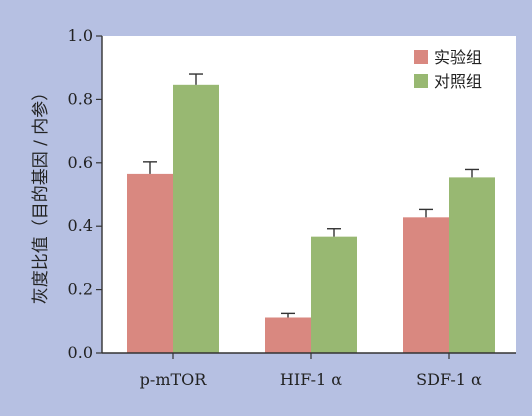 This screenshot has width=532, height=416. Describe the element at coordinates (80, 35) in the screenshot. I see `y-tick-label: 1.0` at that location.